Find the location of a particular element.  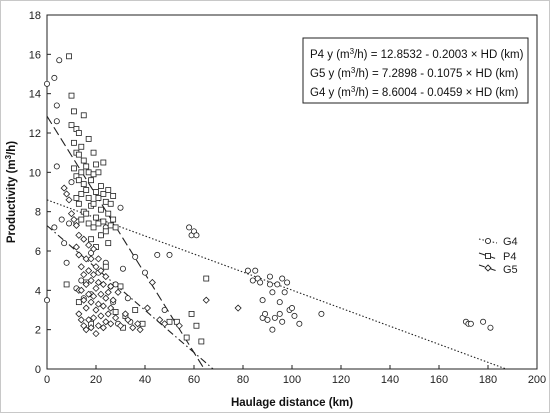

x-tick-label: 0 is located at coordinates (47, 380).